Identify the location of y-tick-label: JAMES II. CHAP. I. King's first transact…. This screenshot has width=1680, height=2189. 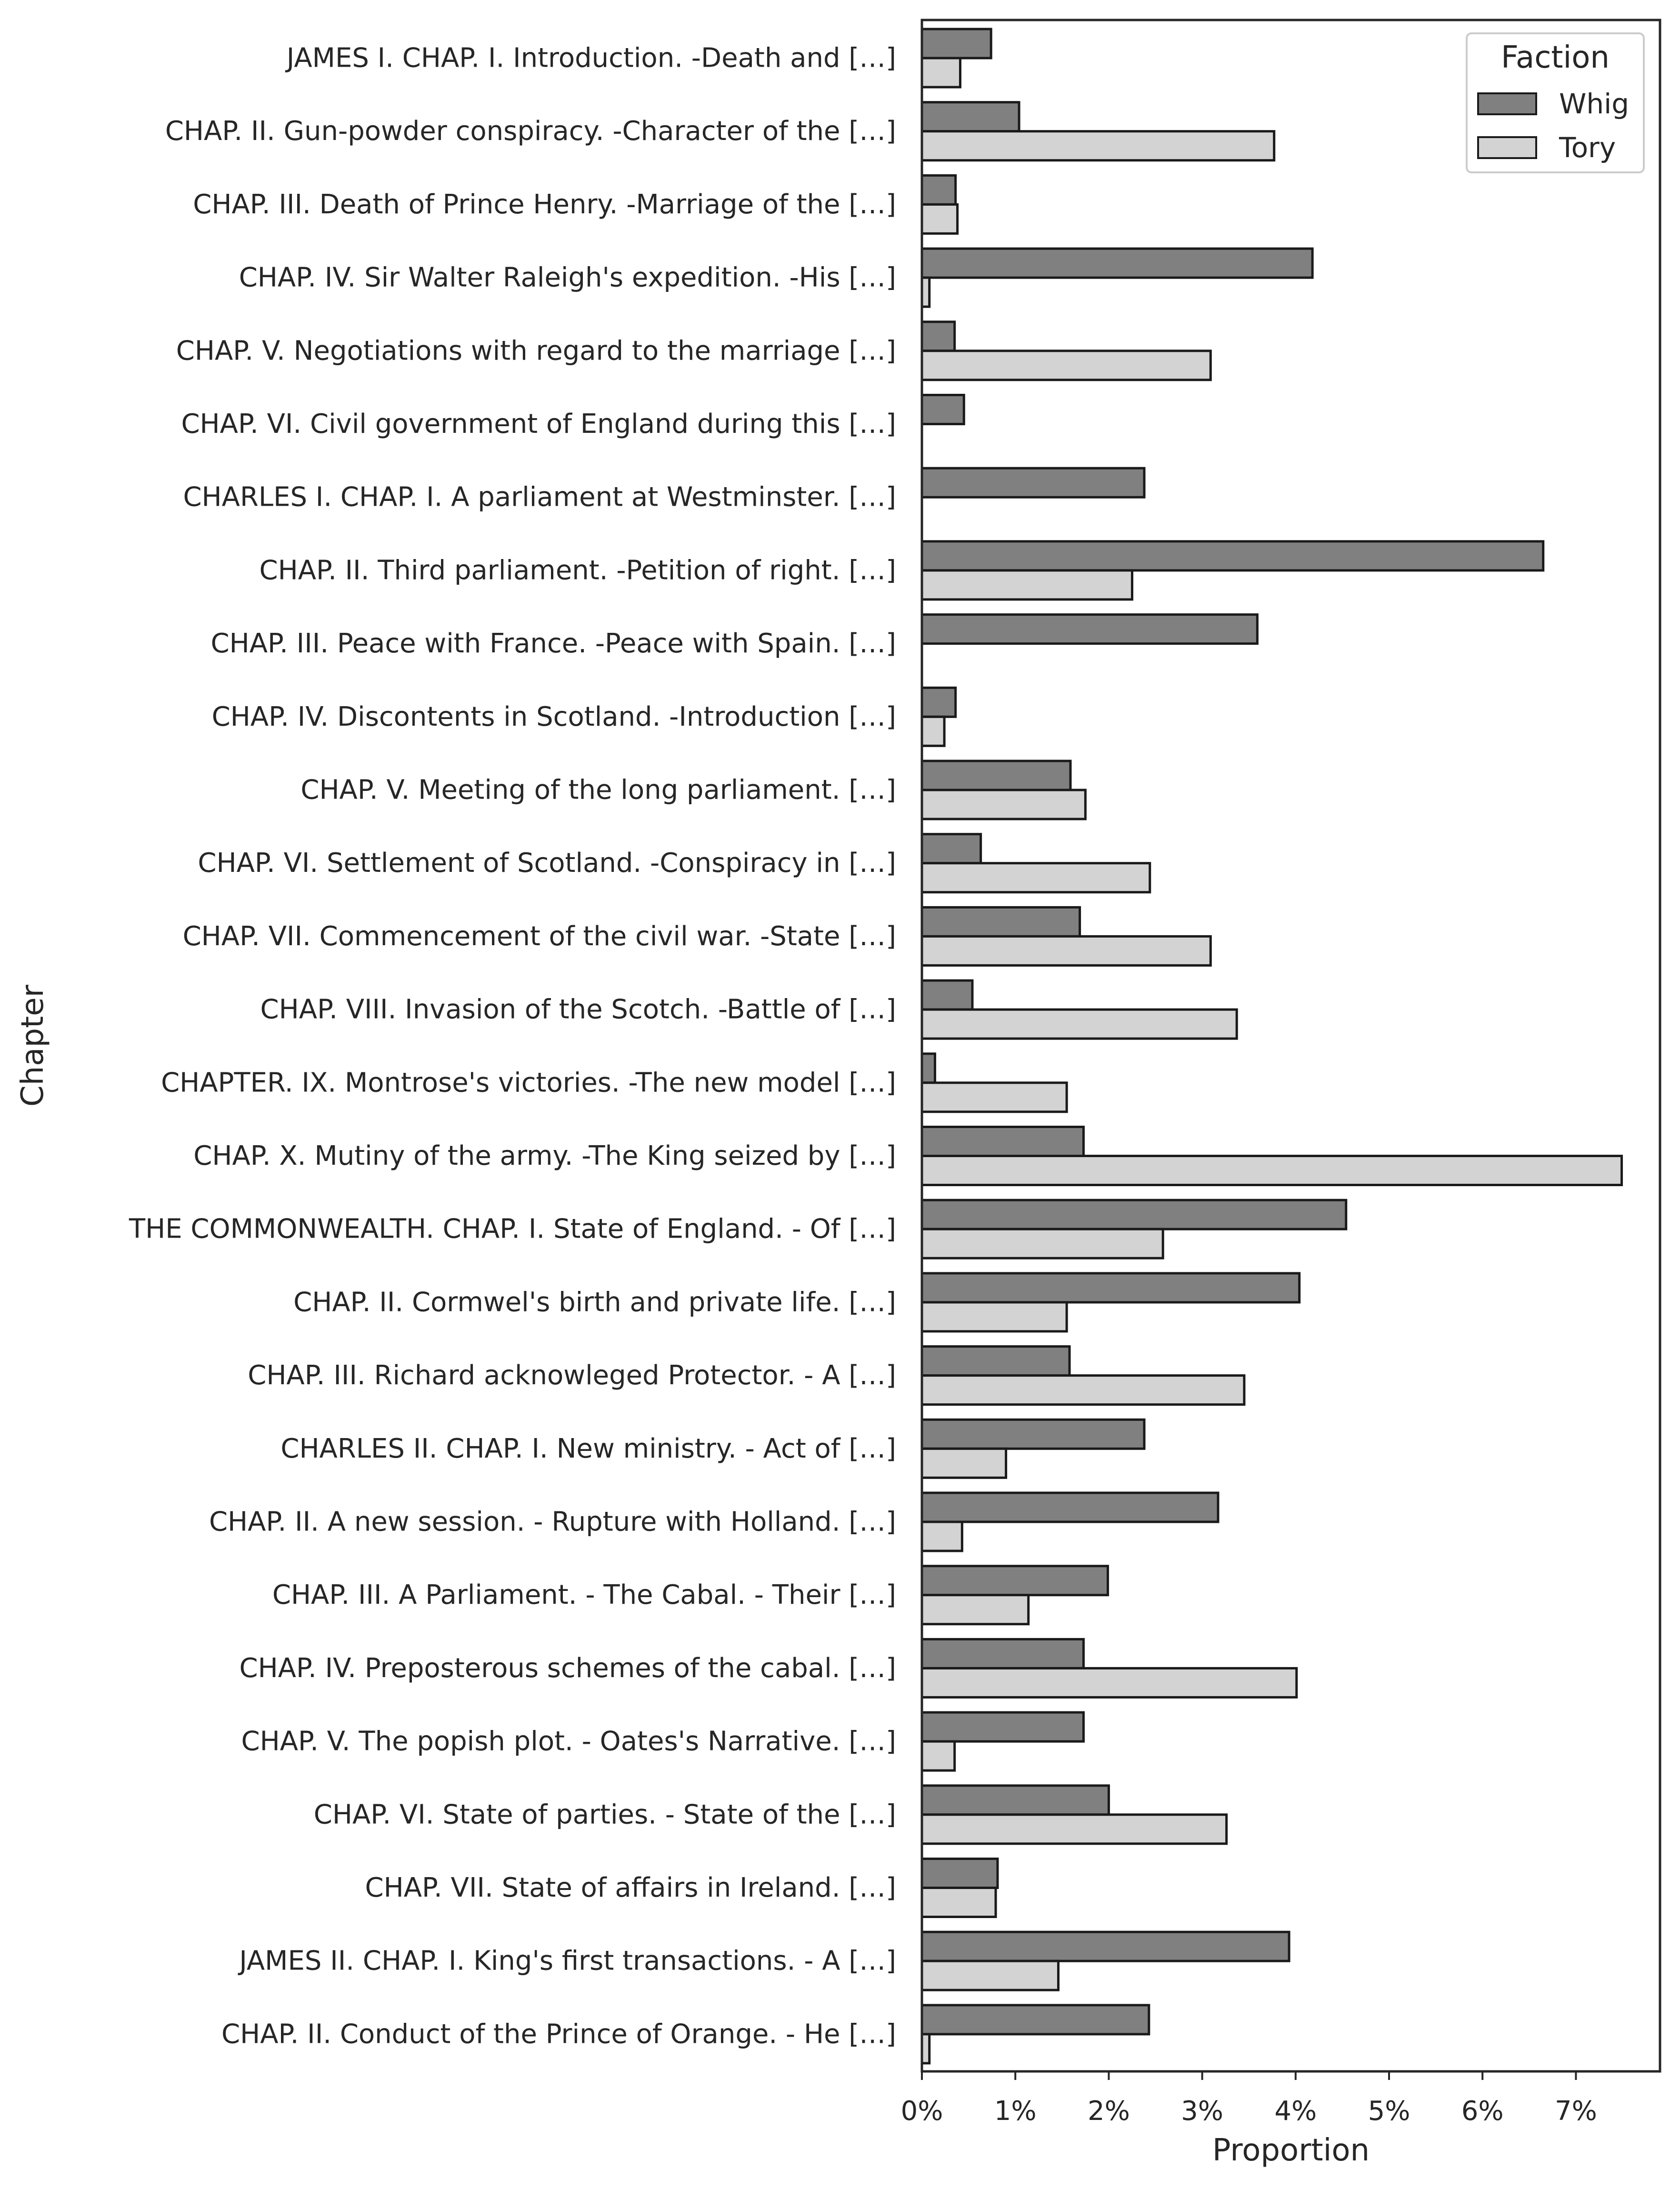
(567, 1961).